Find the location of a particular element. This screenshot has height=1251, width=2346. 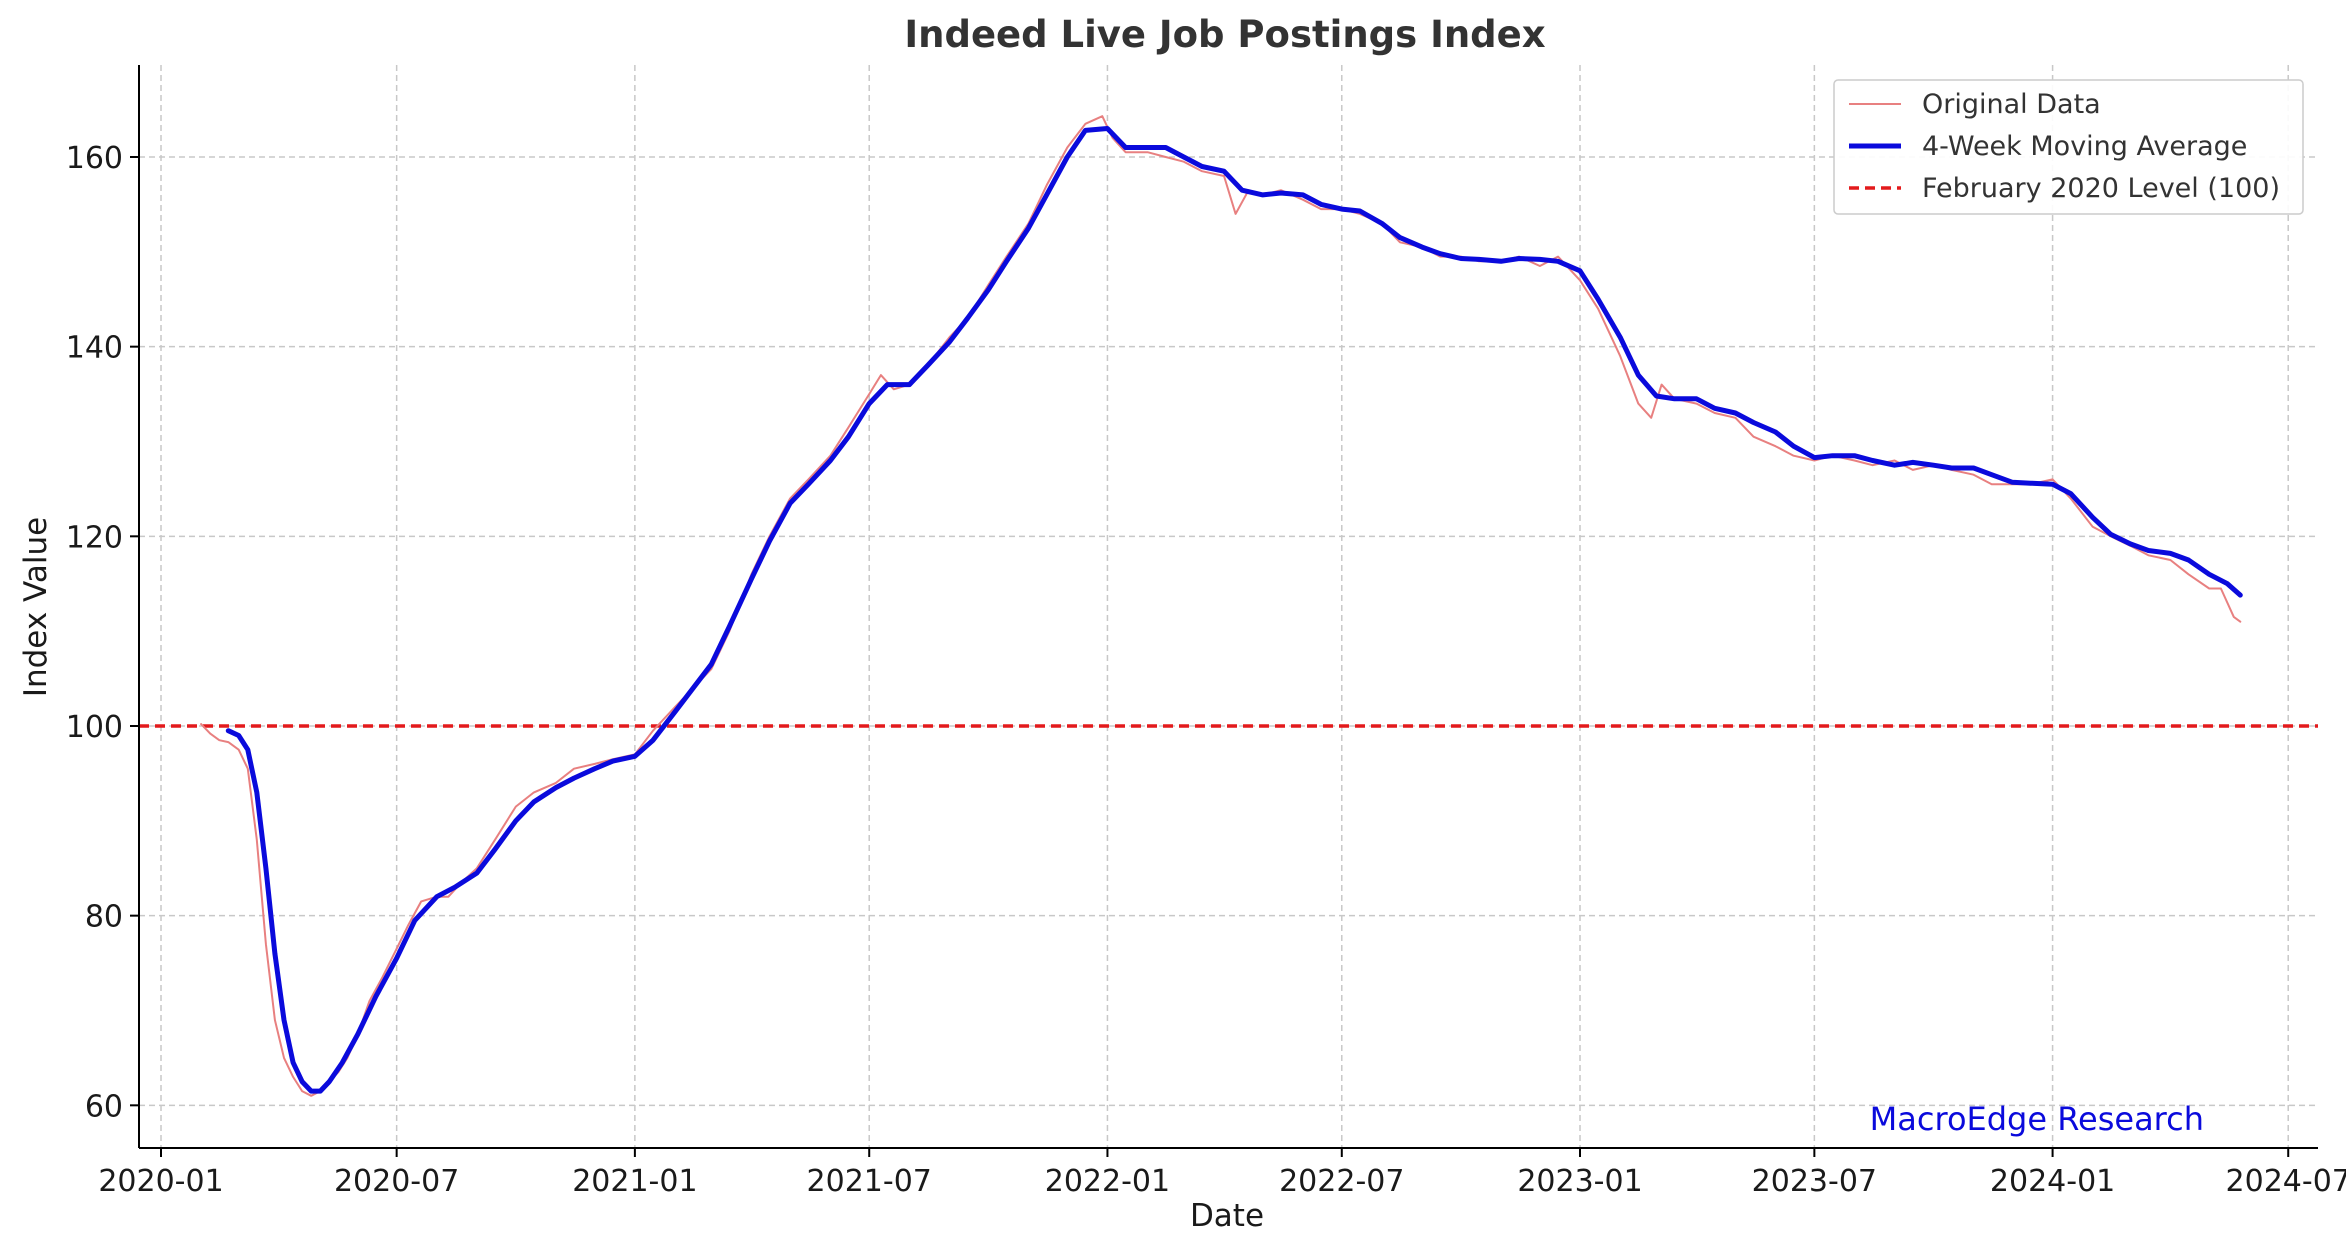

legend-frame is located at coordinates (2068, 147).